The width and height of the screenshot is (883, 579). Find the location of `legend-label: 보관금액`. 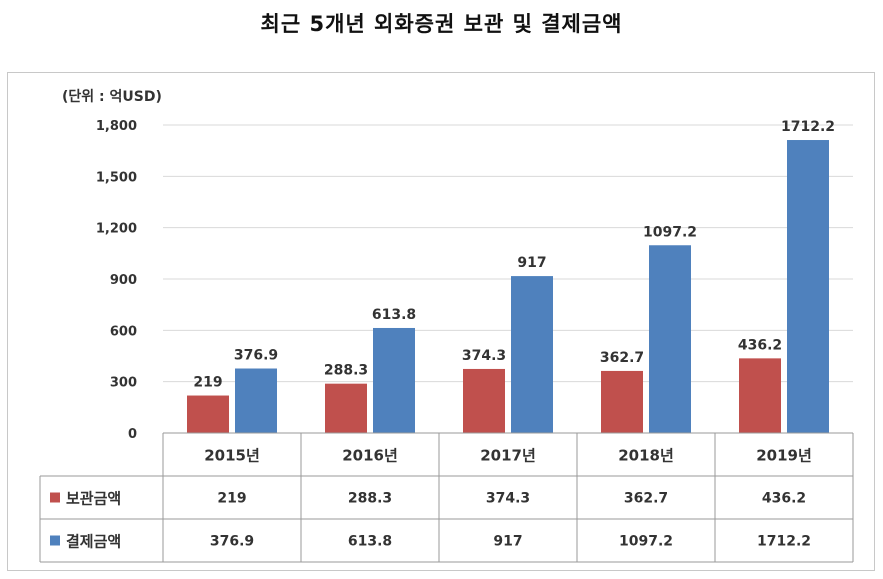

legend-label: 보관금액 is located at coordinates (93, 499).